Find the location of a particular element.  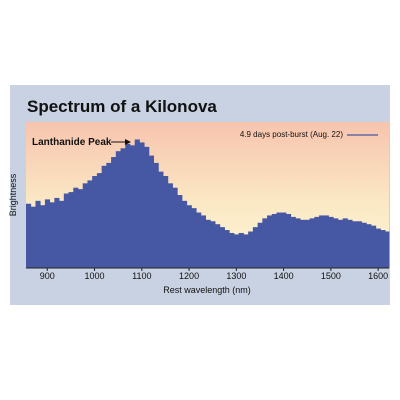

y-axis-label: Brightness is located at coordinates (13, 194).